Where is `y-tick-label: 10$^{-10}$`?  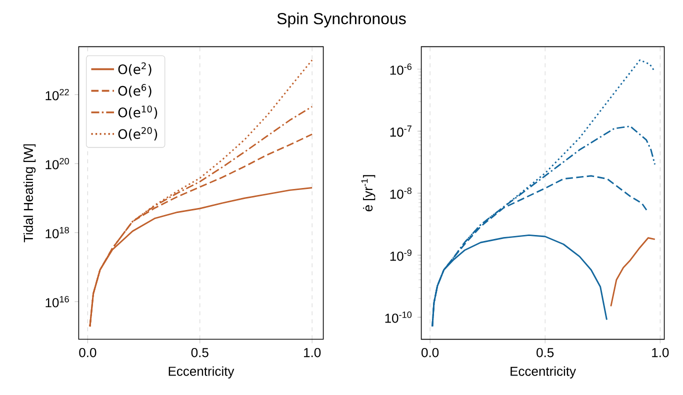
y-tick-label: 10$^{-10}$ is located at coordinates (398, 317).